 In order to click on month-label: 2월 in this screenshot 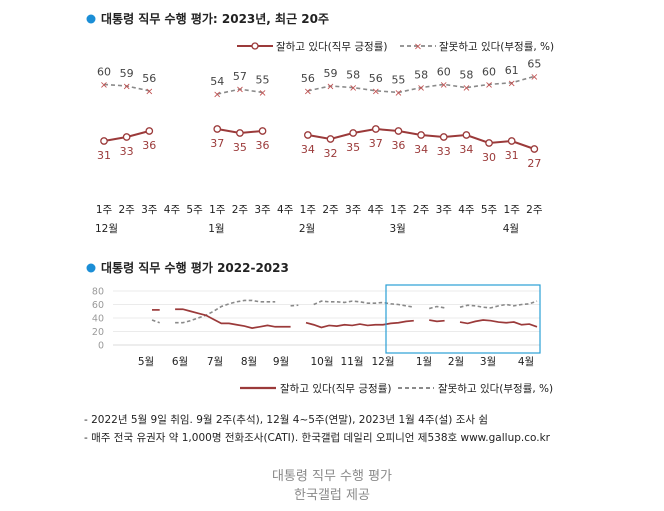, I will do `click(307, 229)`.